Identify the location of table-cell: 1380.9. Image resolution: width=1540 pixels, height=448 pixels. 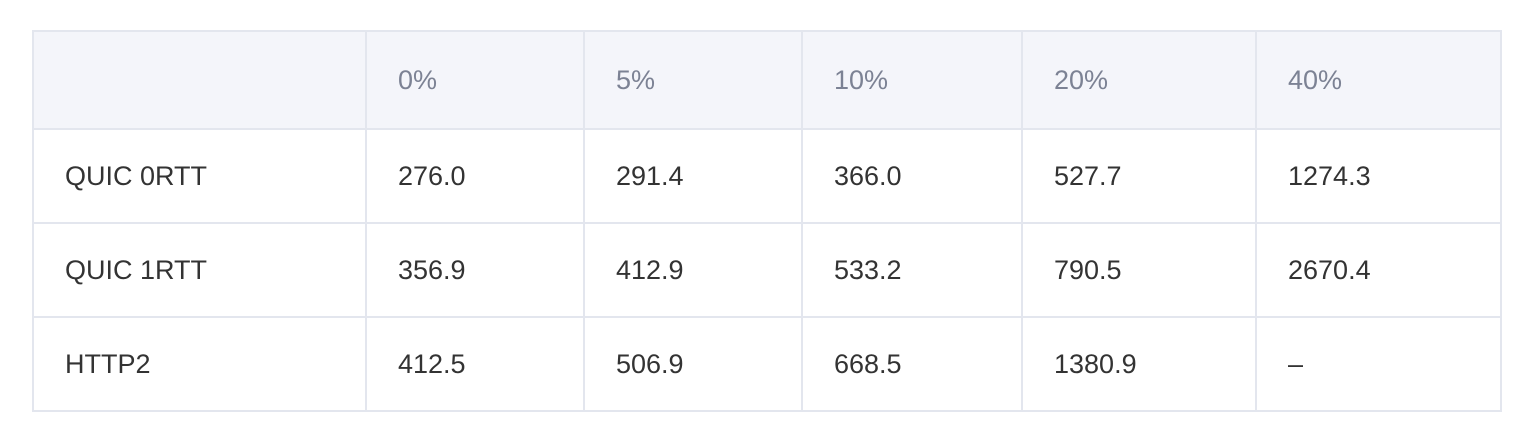
(1139, 364).